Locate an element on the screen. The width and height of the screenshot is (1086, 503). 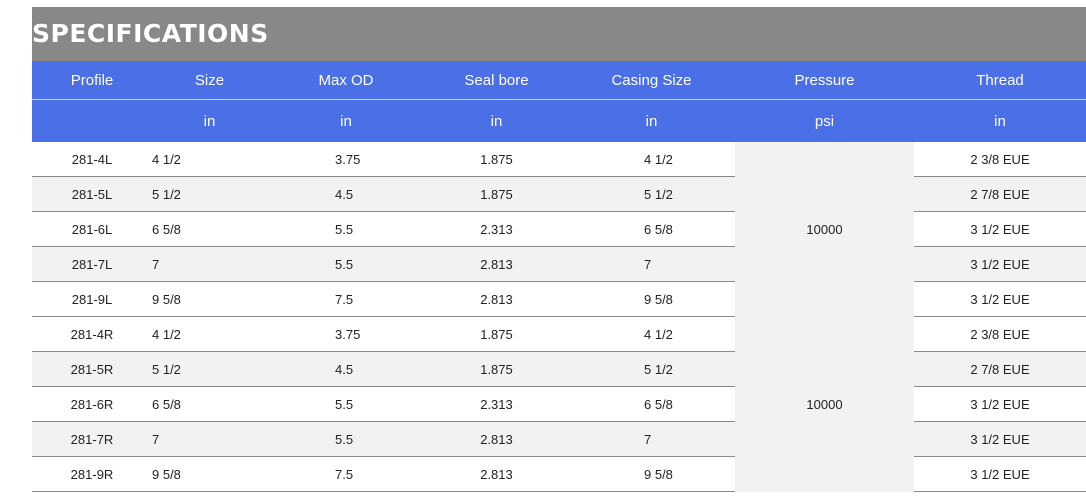
header-size: Size is located at coordinates (209, 80).